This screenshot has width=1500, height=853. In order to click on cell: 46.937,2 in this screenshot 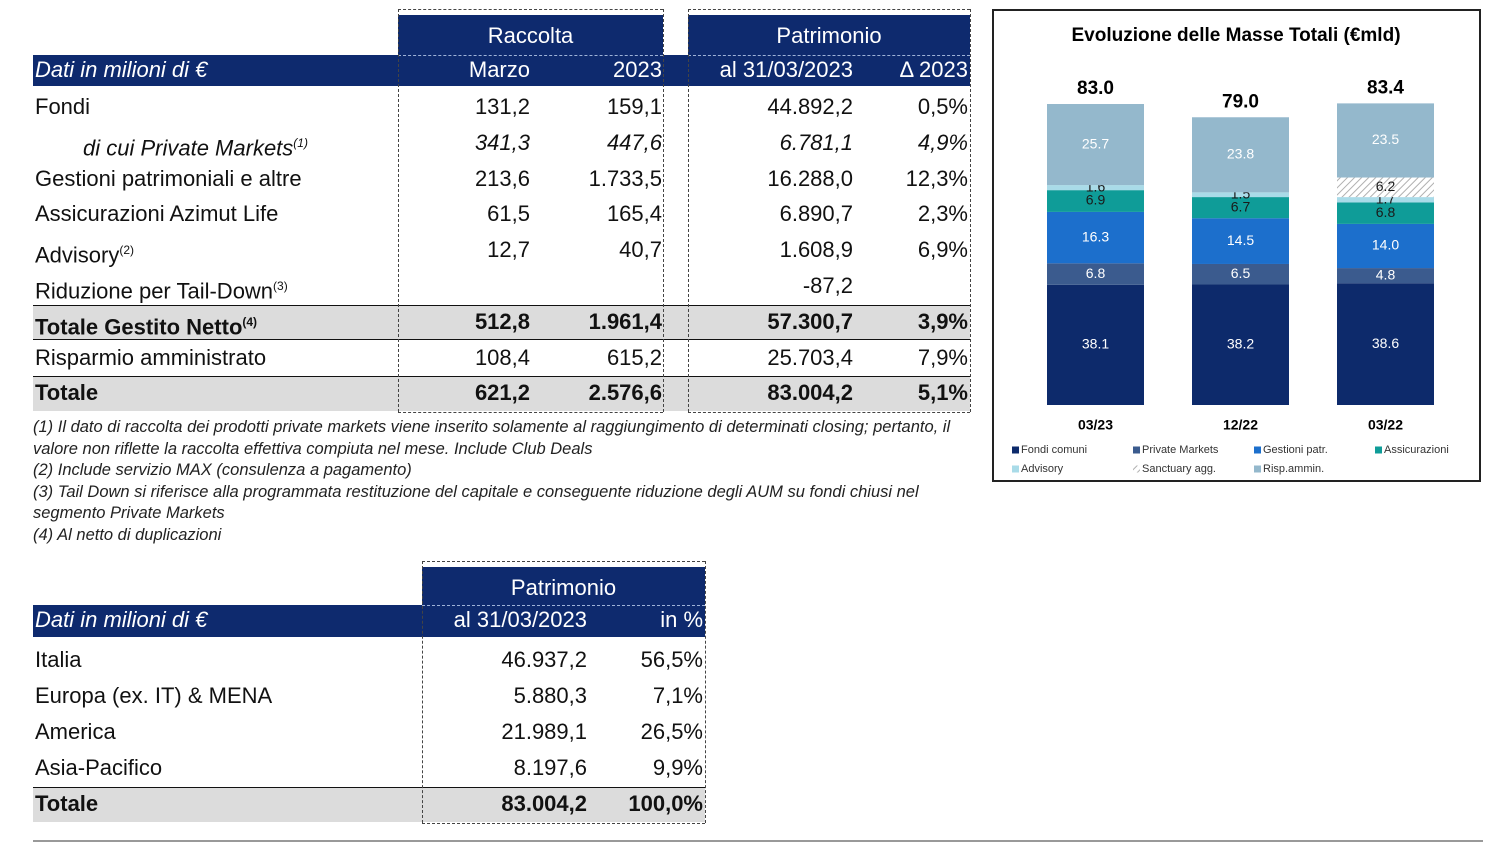, I will do `click(544, 659)`.